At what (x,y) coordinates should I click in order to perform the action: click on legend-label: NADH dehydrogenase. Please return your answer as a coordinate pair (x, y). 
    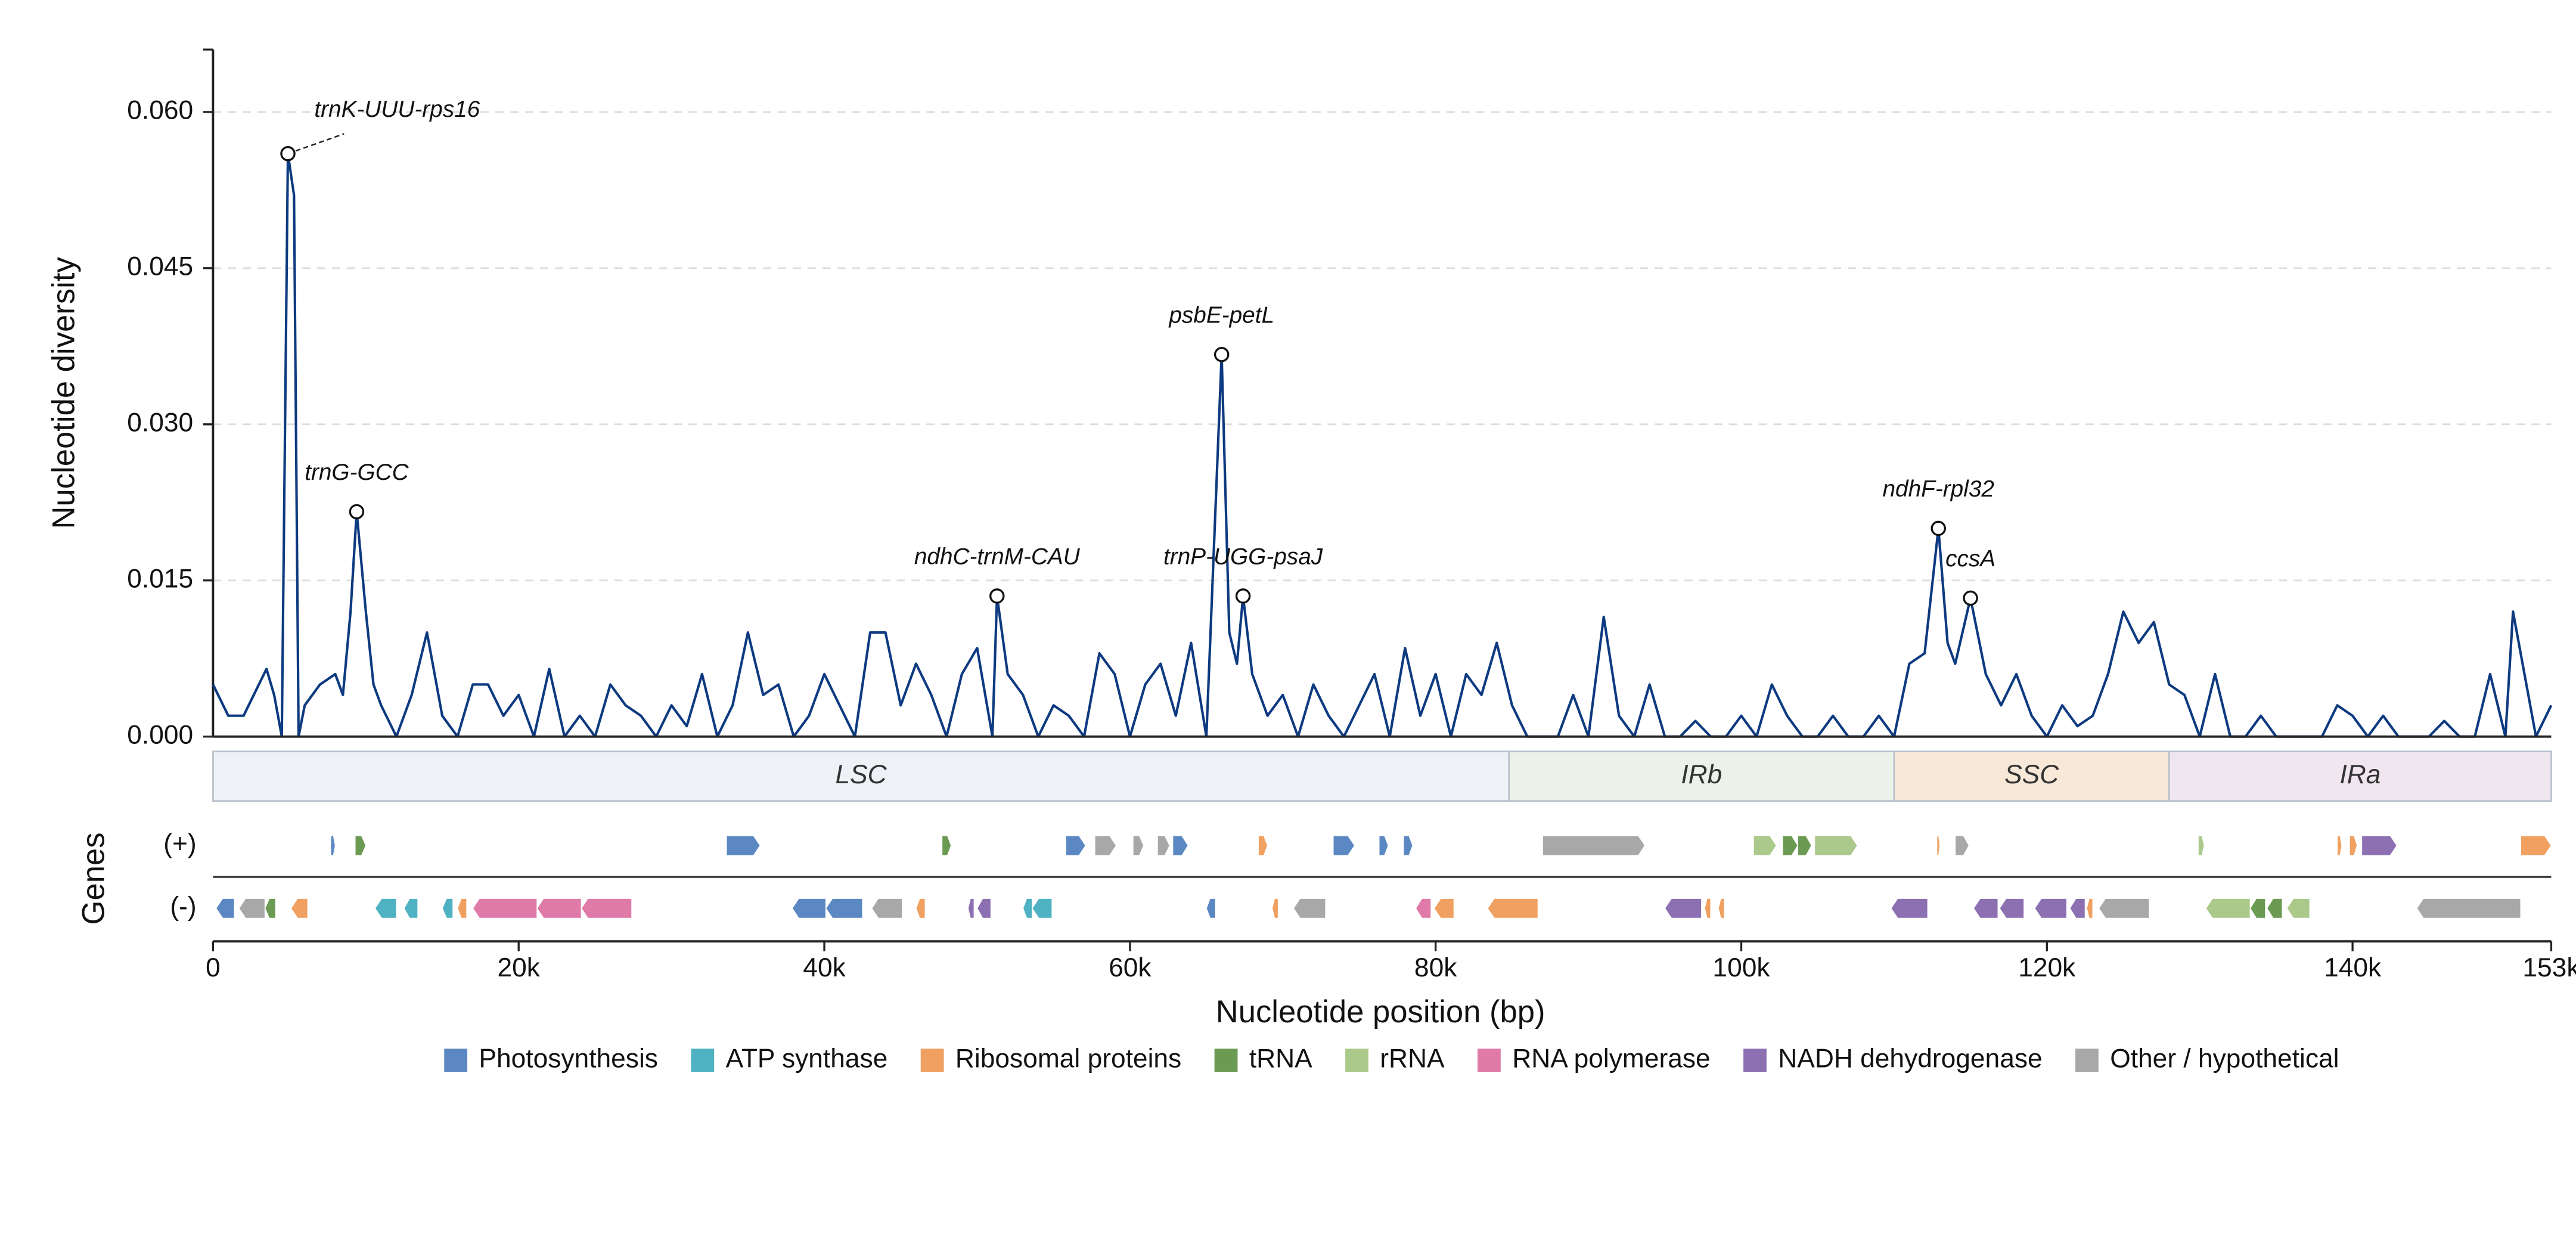
    Looking at the image, I should click on (1910, 1058).